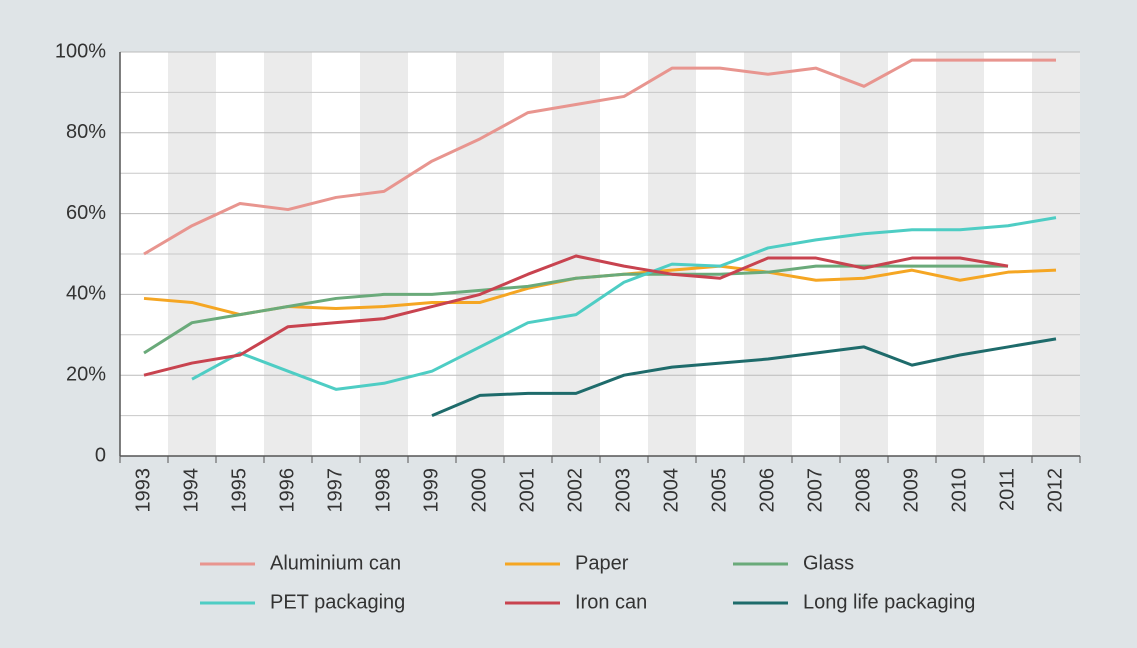 Image resolution: width=1137 pixels, height=648 pixels. I want to click on x-tick-label: 1998, so click(383, 490).